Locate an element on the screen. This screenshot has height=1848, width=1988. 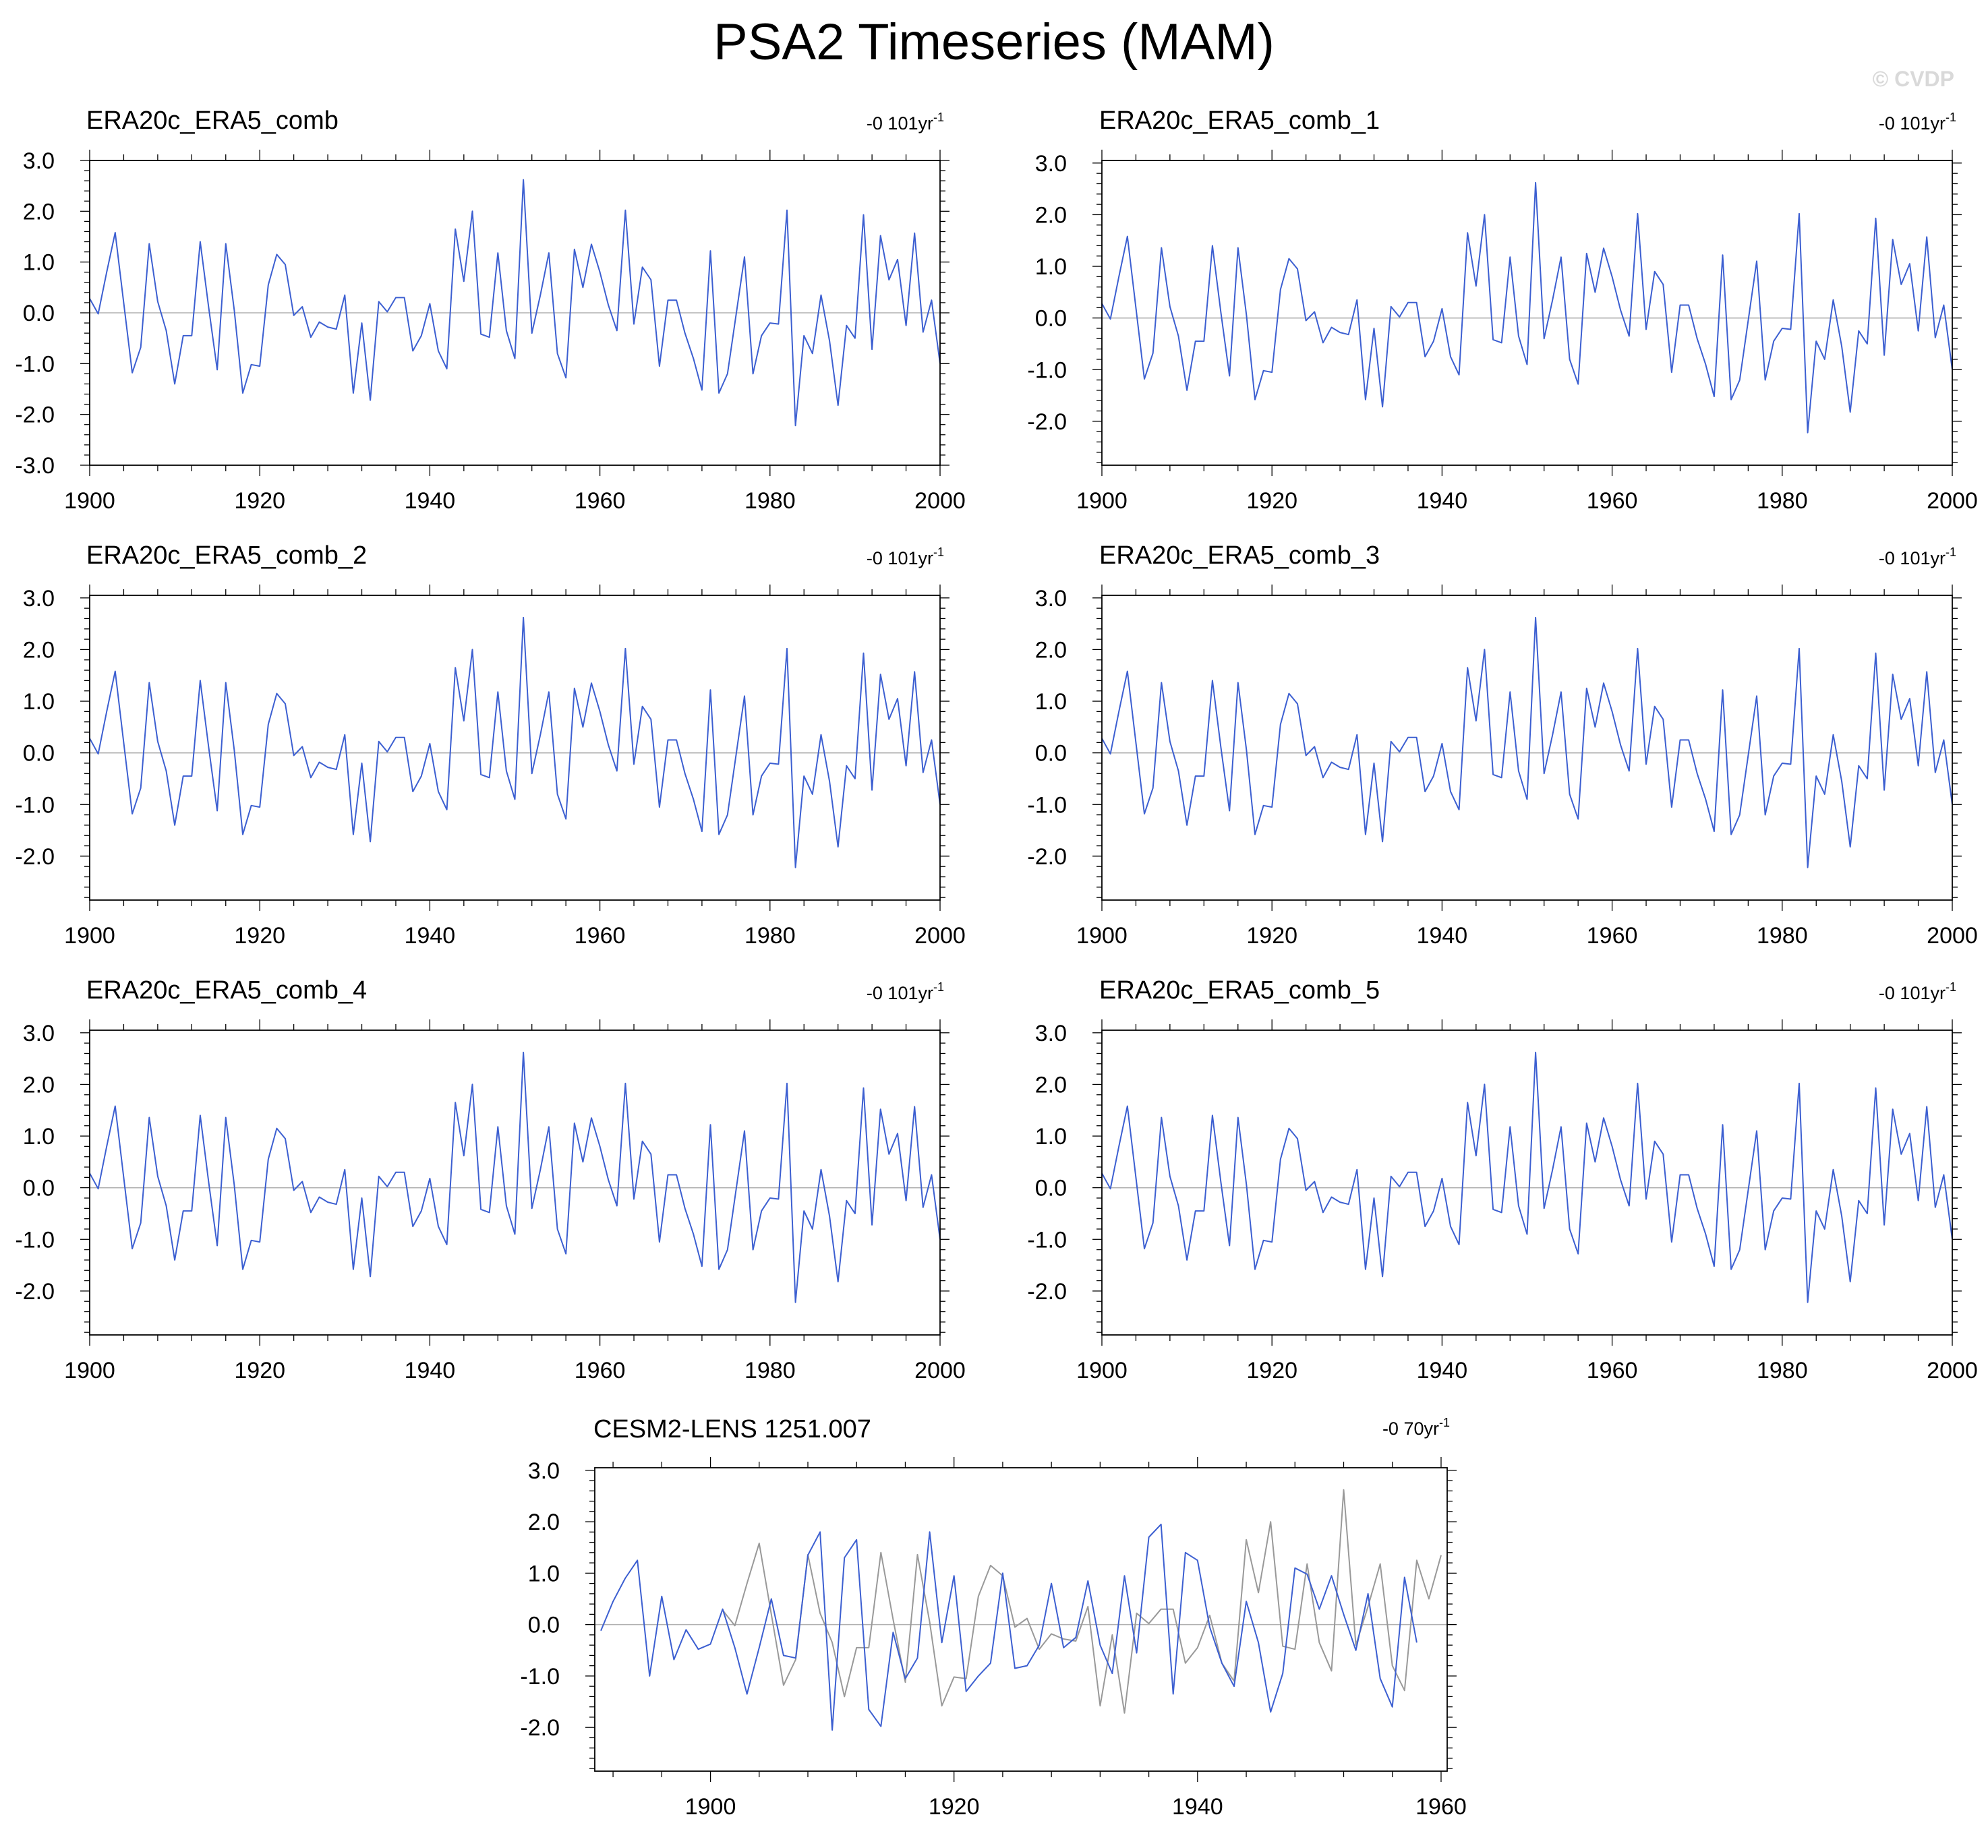
panel-title: ERA20c_ERA5_comb_1 is located at coordinates (1240, 121).